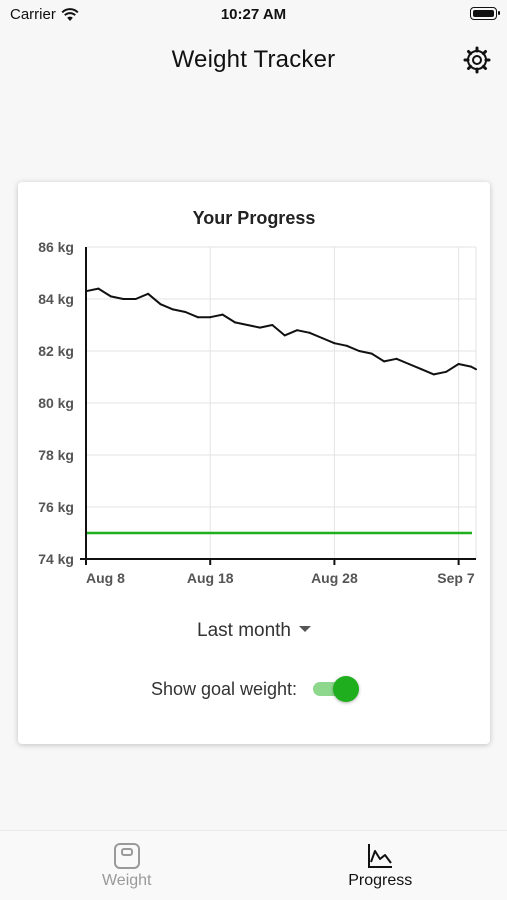 The height and width of the screenshot is (900, 507). I want to click on tab-bar: Weight Progress, so click(253, 865).